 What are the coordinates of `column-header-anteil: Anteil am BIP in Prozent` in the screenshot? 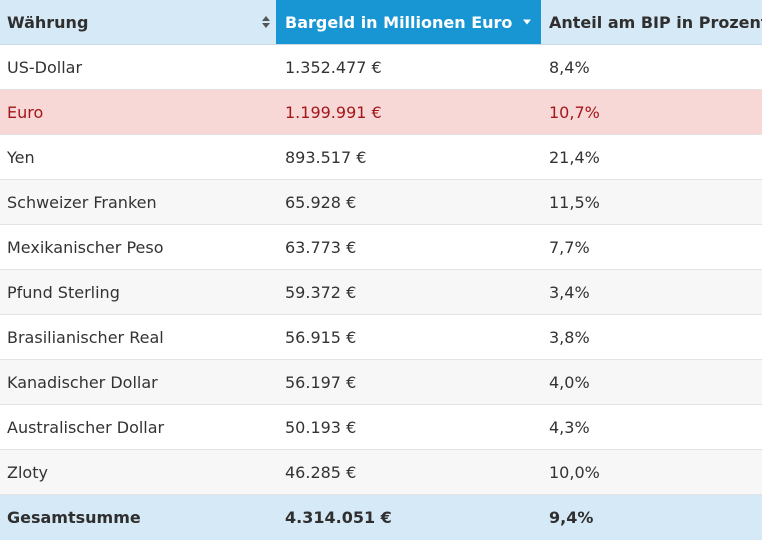 It's located at (651, 22).